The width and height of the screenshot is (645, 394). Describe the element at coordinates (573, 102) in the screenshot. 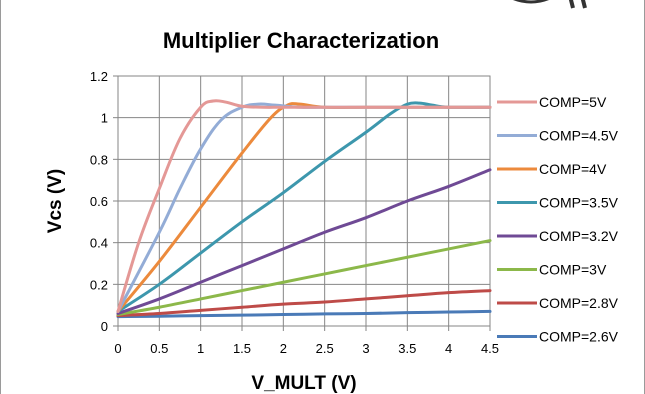

I see `legend-label: COMP=5V` at that location.